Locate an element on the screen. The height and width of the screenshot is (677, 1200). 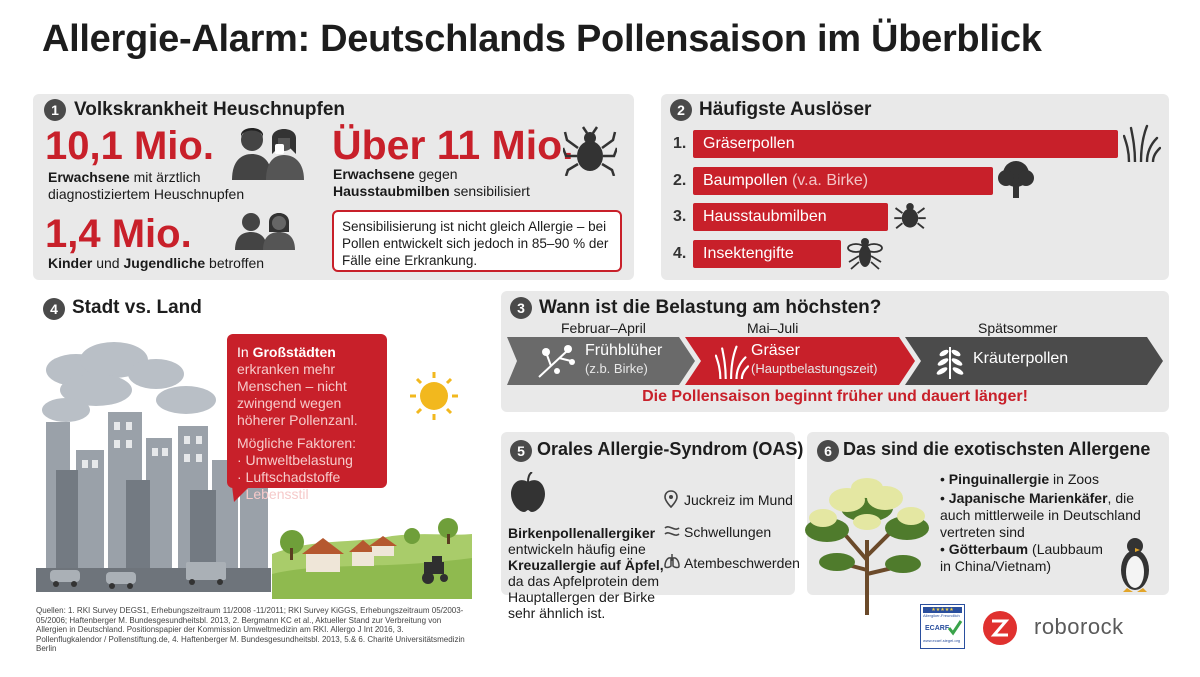
month-label-summer: Mai–Juli is located at coordinates (773, 328).